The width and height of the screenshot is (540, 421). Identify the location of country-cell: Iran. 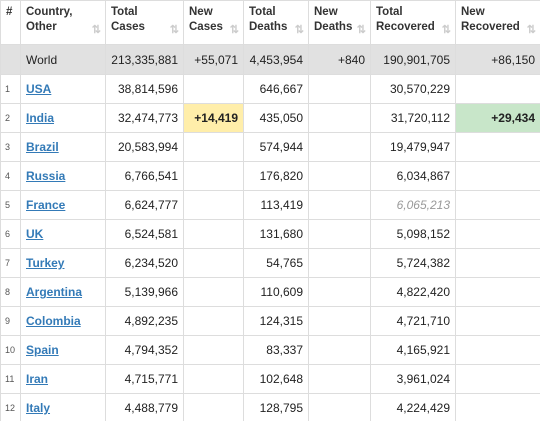
(63, 379).